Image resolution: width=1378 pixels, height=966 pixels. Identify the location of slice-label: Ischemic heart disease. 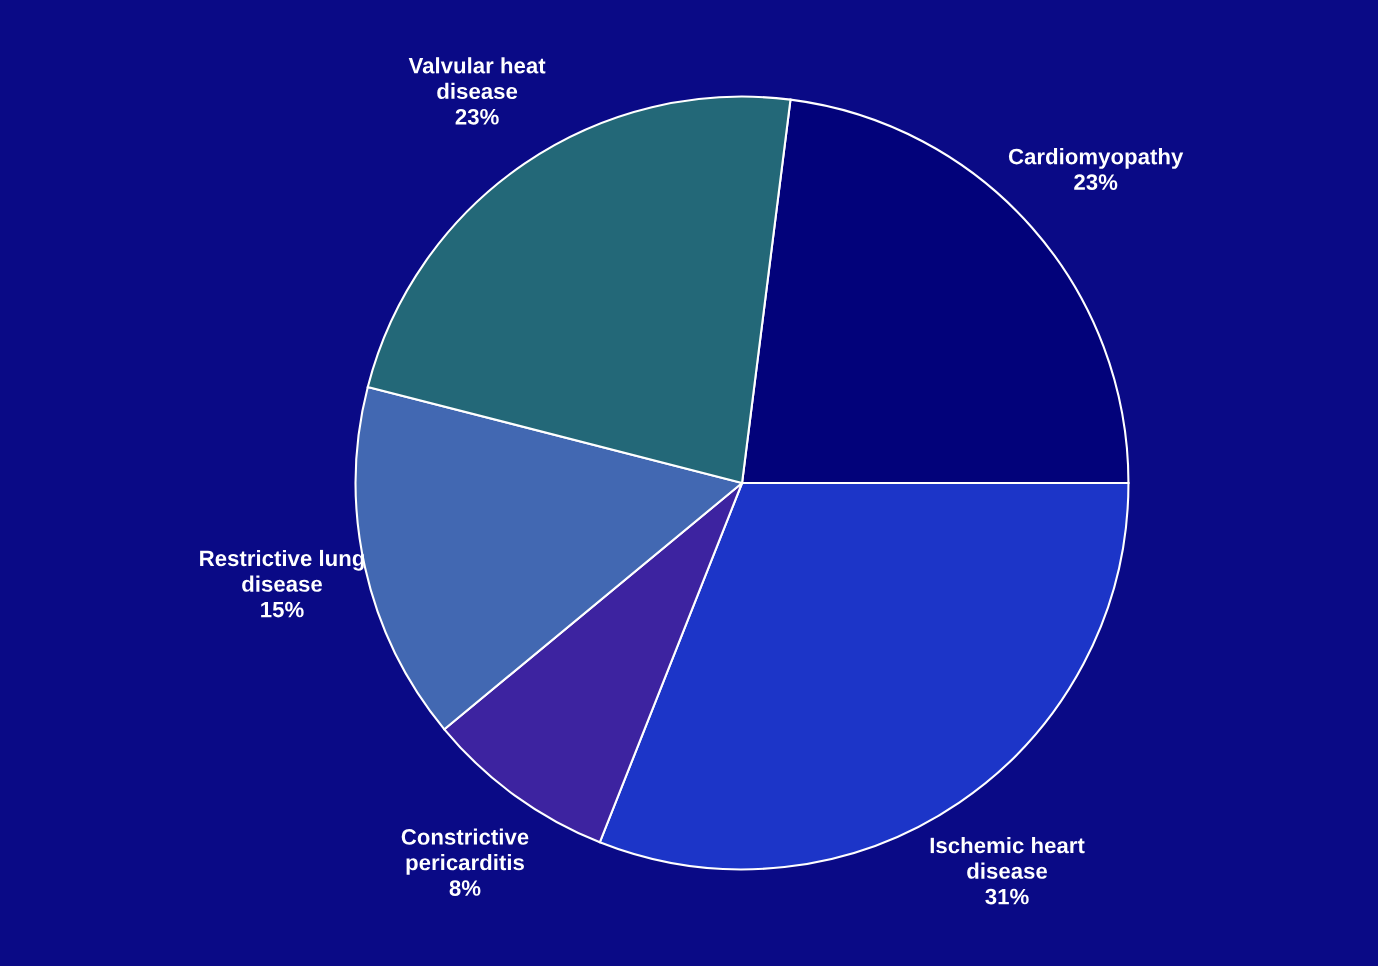
(1007, 857).